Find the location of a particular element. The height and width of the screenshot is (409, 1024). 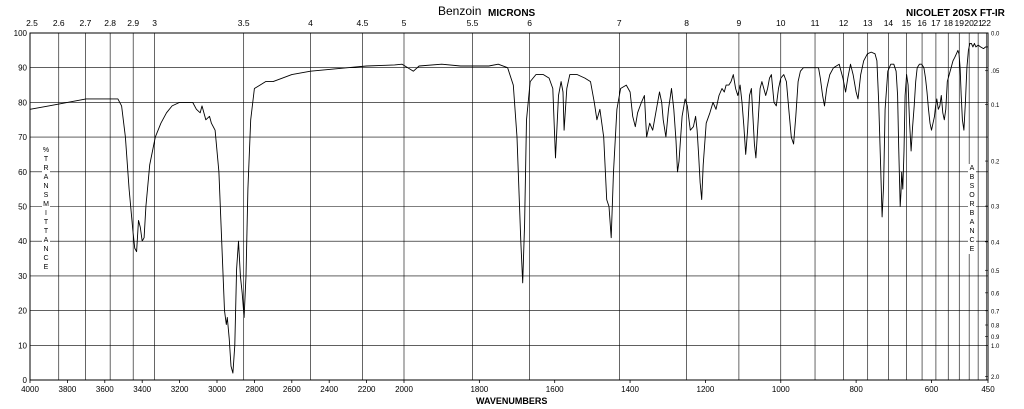

y-tick-label: 70 is located at coordinates (22, 137).